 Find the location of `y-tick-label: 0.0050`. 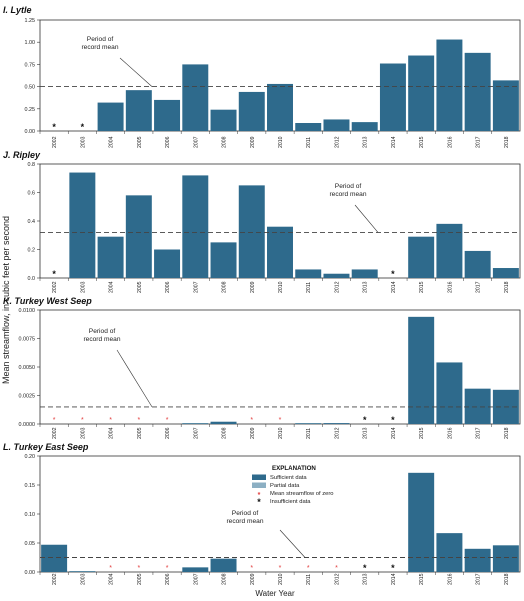

y-tick-label: 0.0050 is located at coordinates (27, 368).